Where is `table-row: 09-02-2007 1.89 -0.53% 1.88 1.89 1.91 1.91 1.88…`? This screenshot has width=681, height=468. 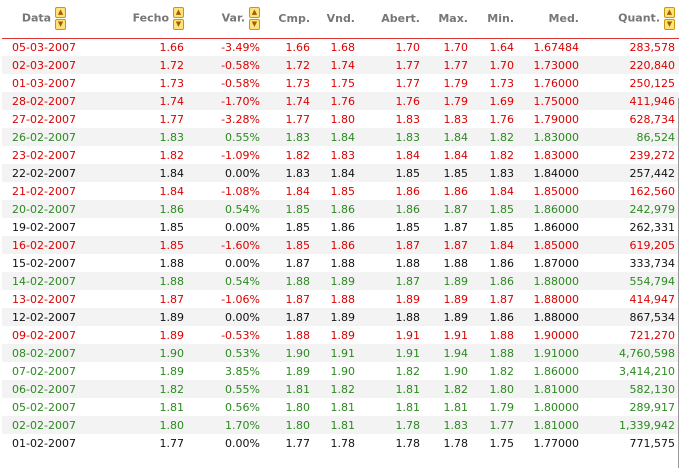
table-row: 09-02-2007 1.89 -0.53% 1.88 1.89 1.91 1.91 1.88… is located at coordinates (340, 335).